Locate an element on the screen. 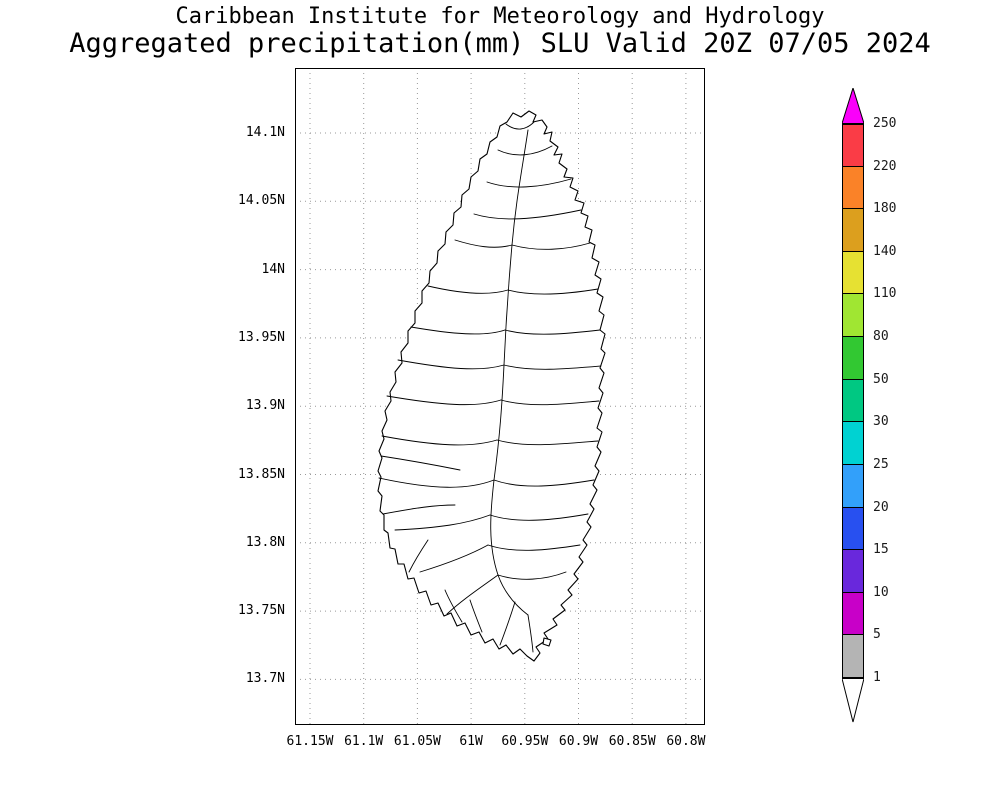  lon-tick-label: 61.1W is located at coordinates (364, 741).